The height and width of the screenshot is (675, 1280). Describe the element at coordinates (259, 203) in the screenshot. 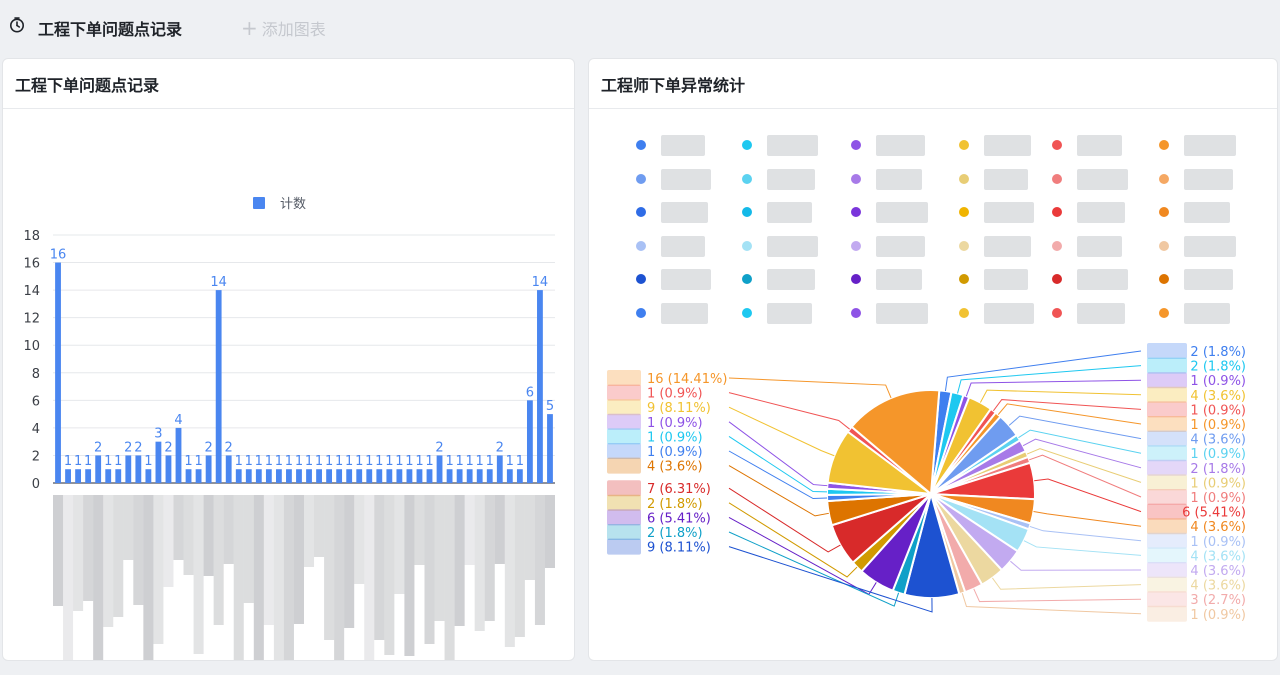

I see `legend-swatch` at that location.